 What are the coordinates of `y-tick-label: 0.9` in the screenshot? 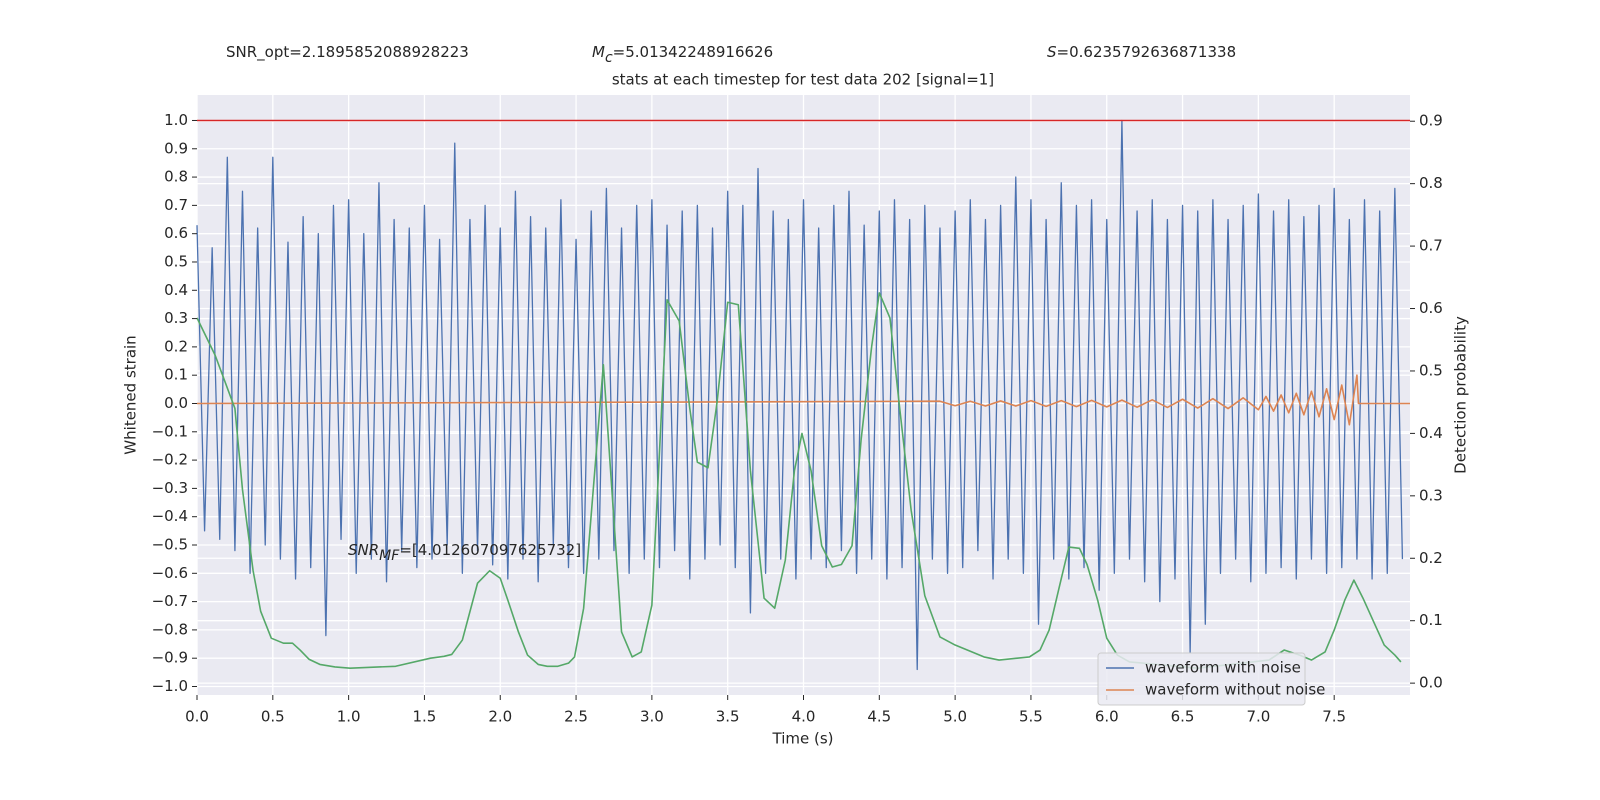 It's located at (176, 148).